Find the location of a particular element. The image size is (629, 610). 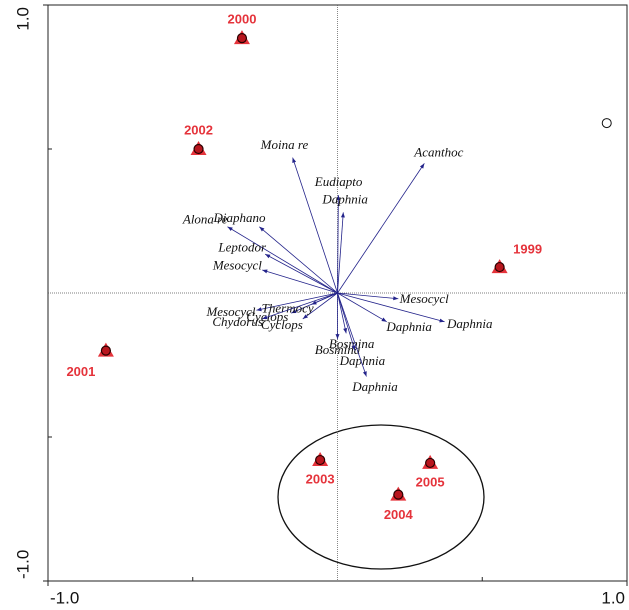

sample-label: 2003 is located at coordinates (320, 478).